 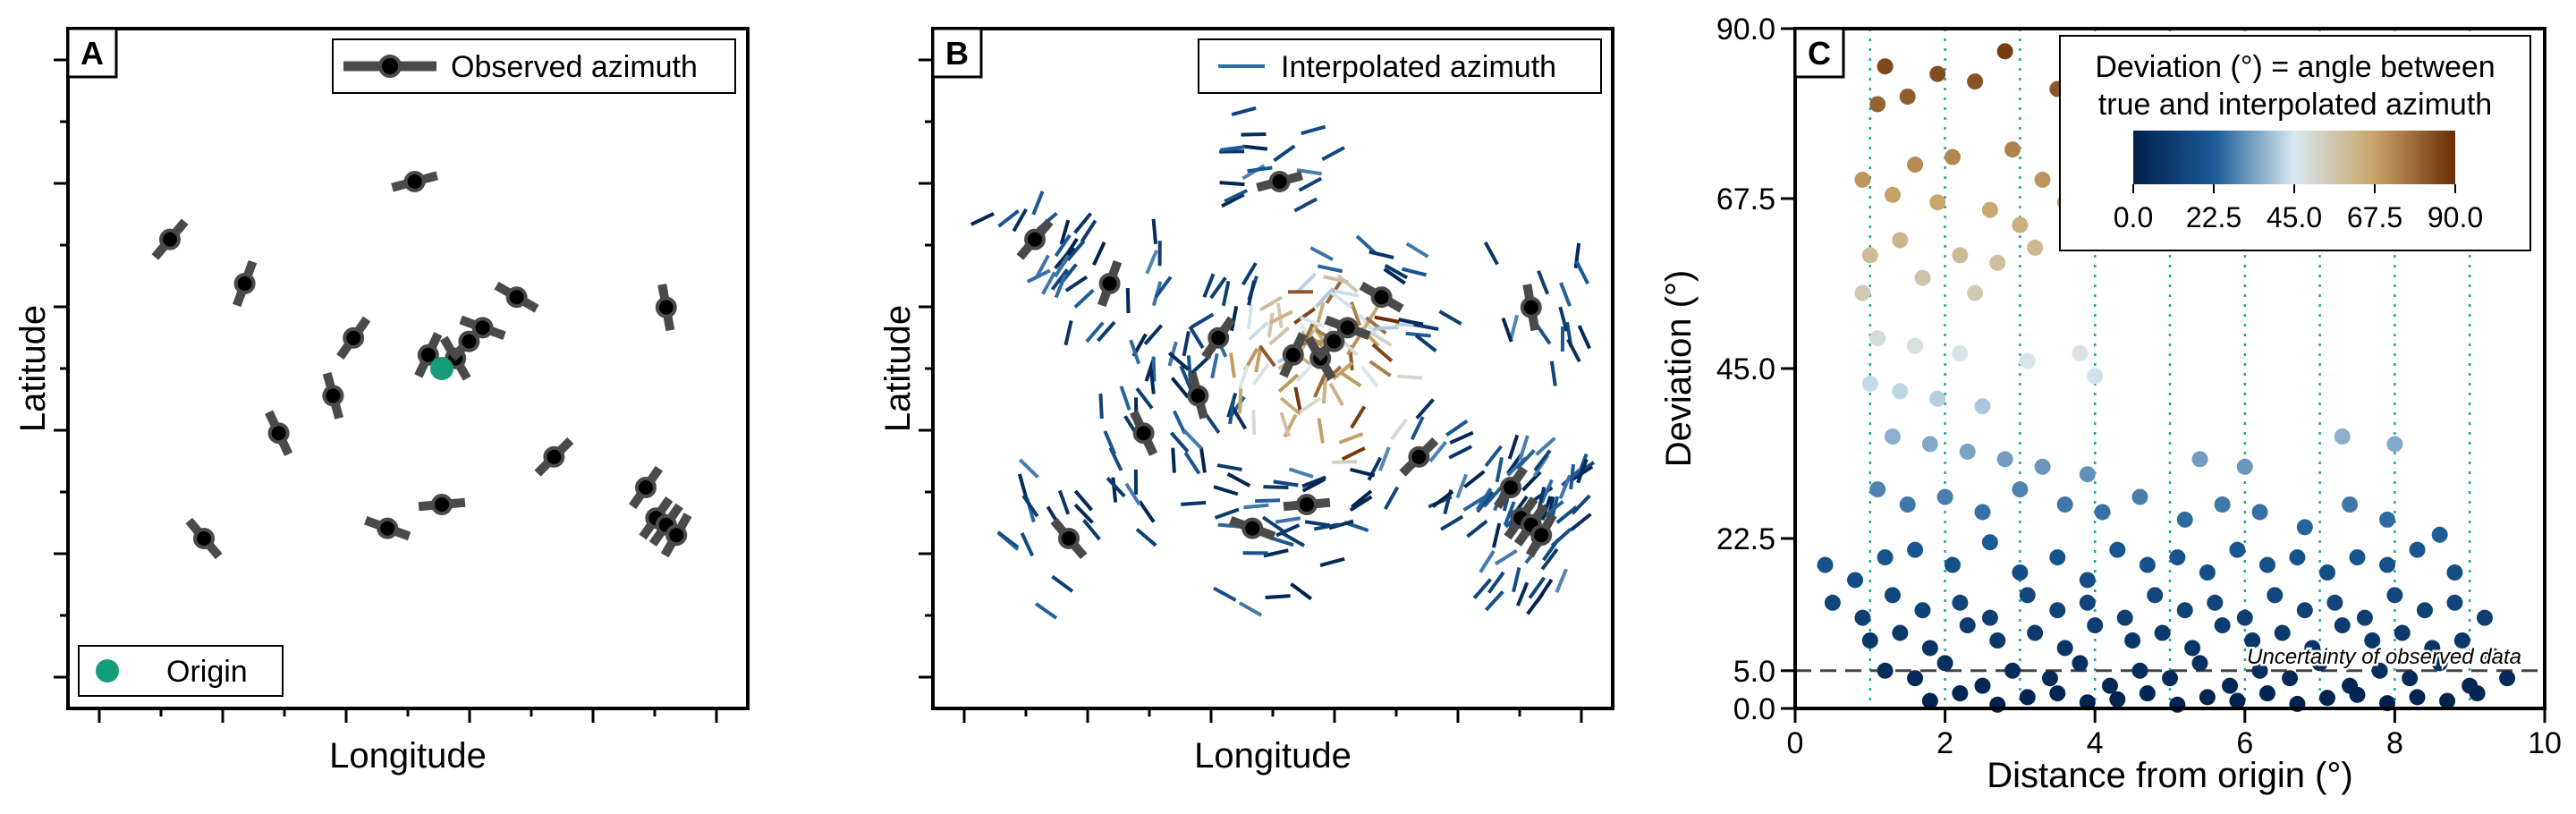 What do you see at coordinates (1273, 756) in the screenshot?
I see `panel-b-xlabel: Longitude` at bounding box center [1273, 756].